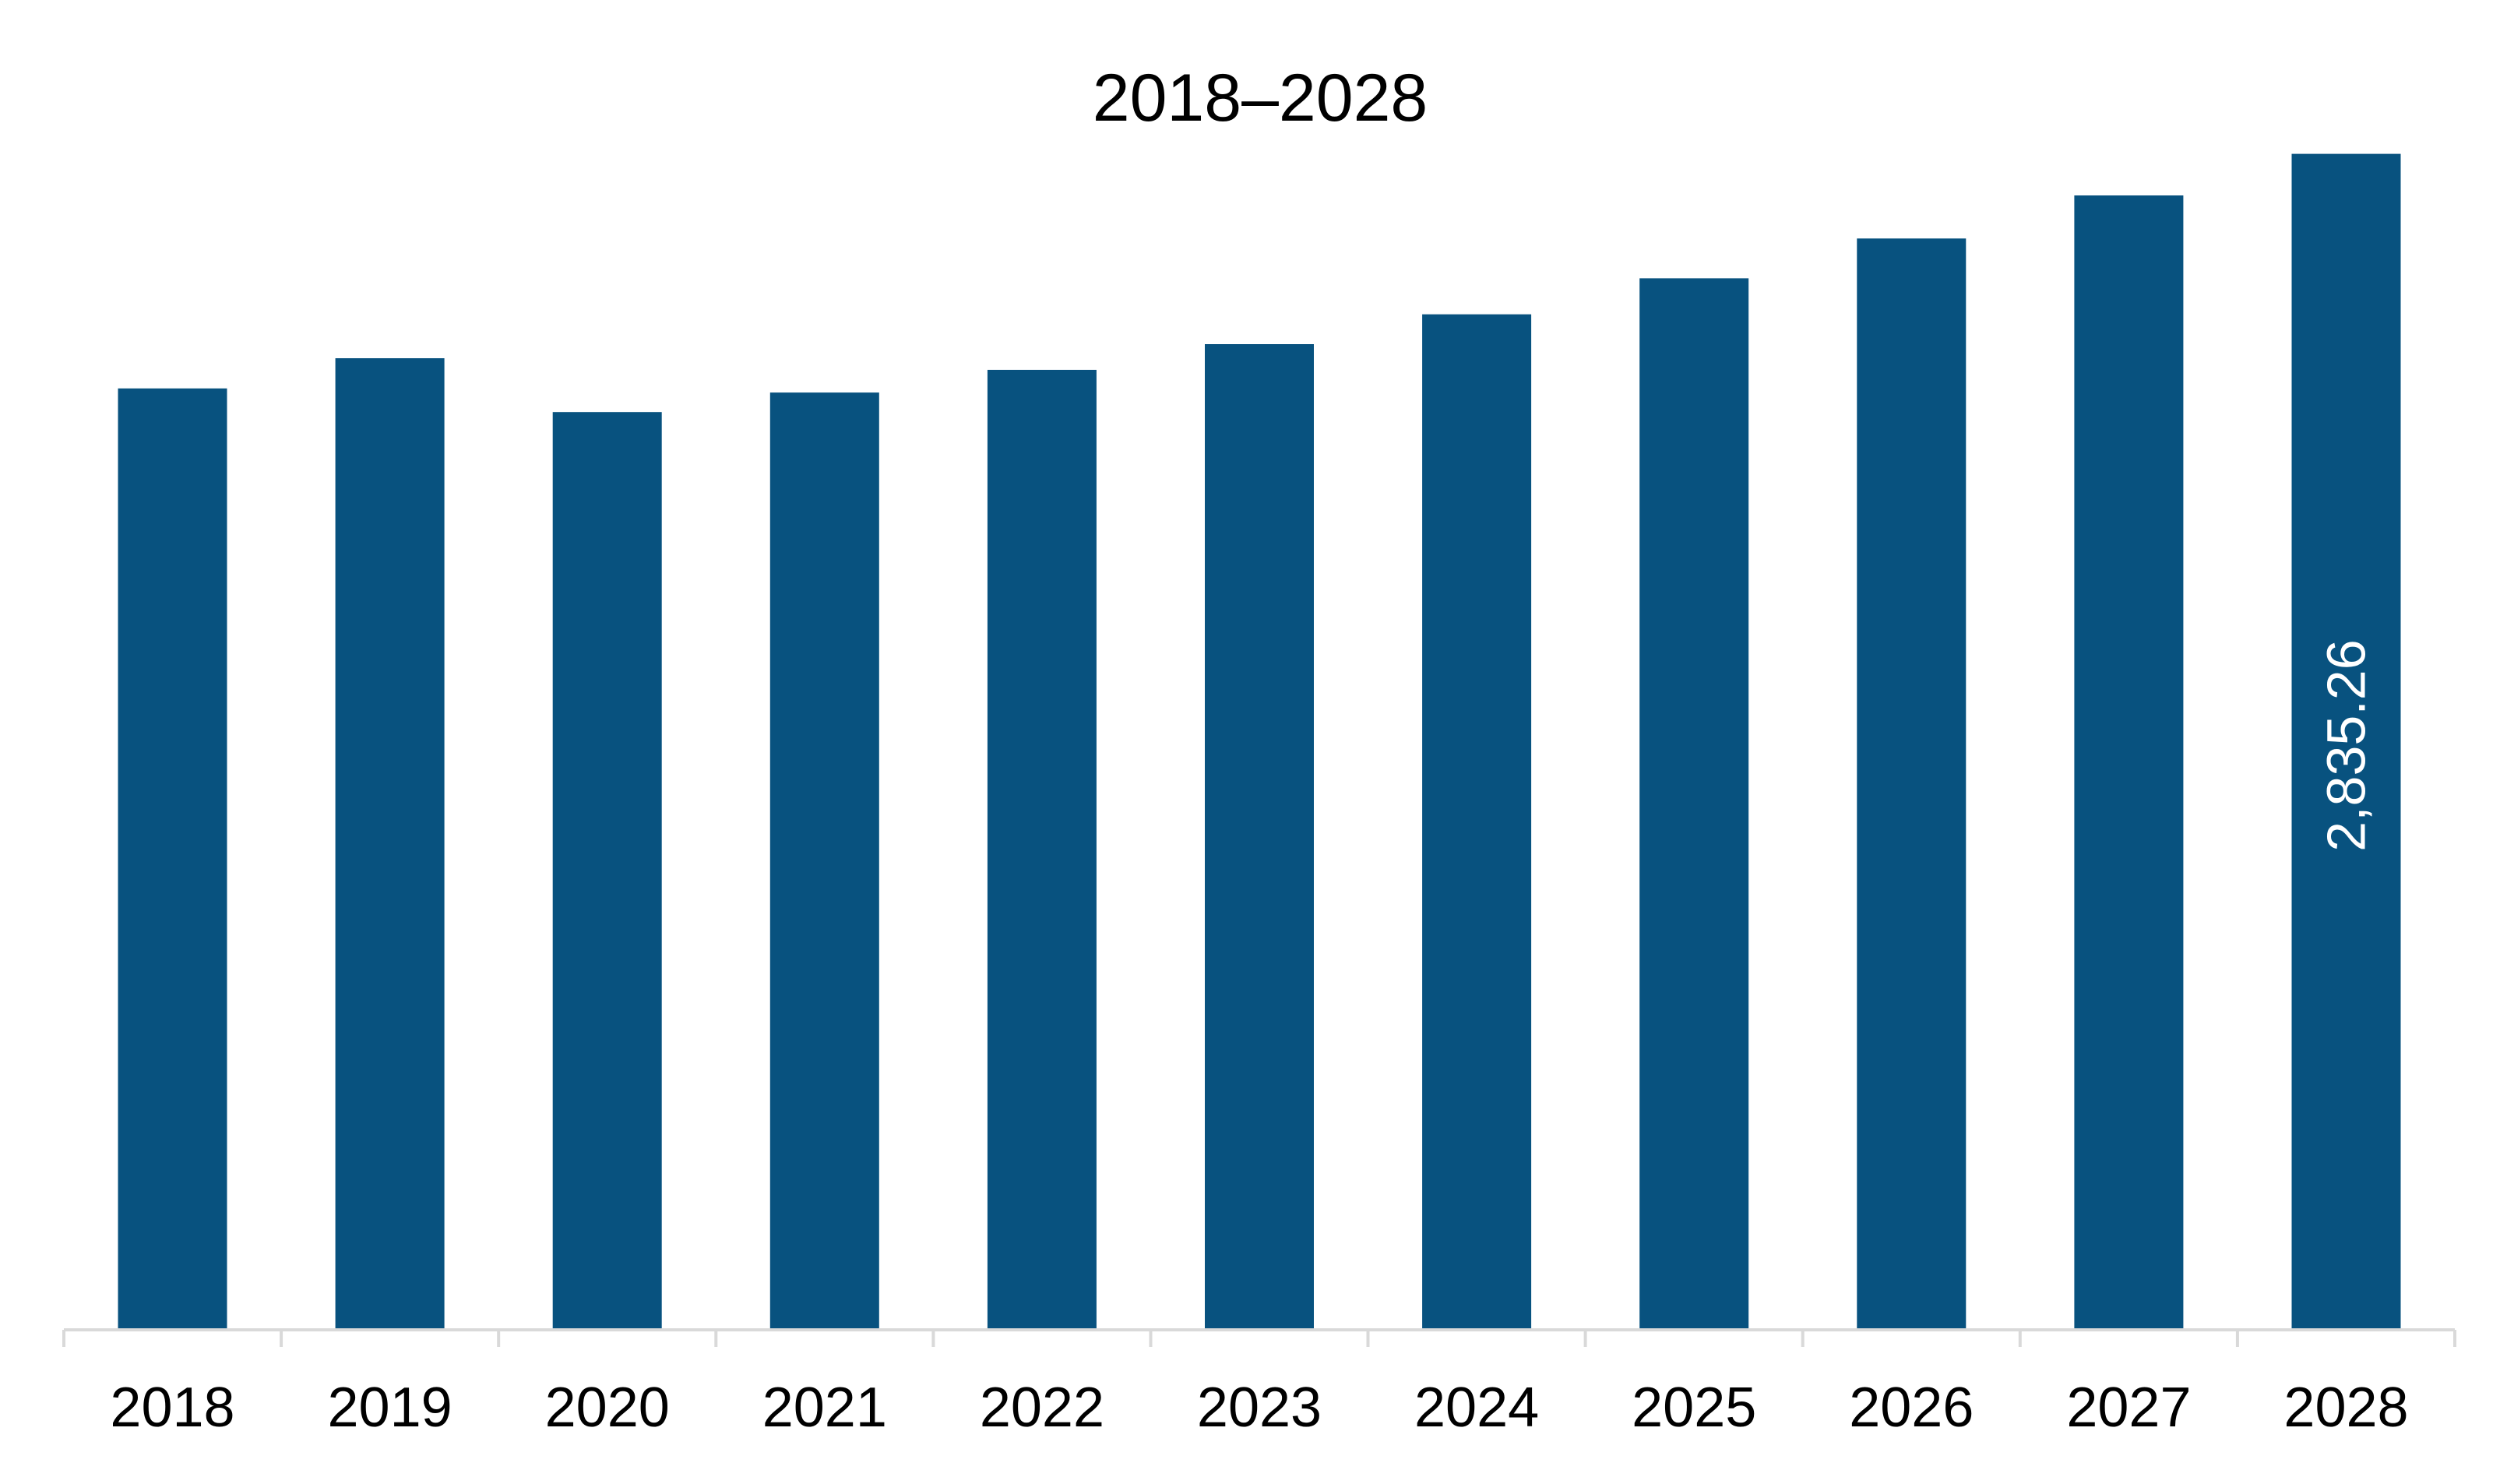 Image resolution: width=2507 pixels, height=1484 pixels. Describe the element at coordinates (607, 1408) in the screenshot. I see `x-tick-label-2020: 2020` at that location.